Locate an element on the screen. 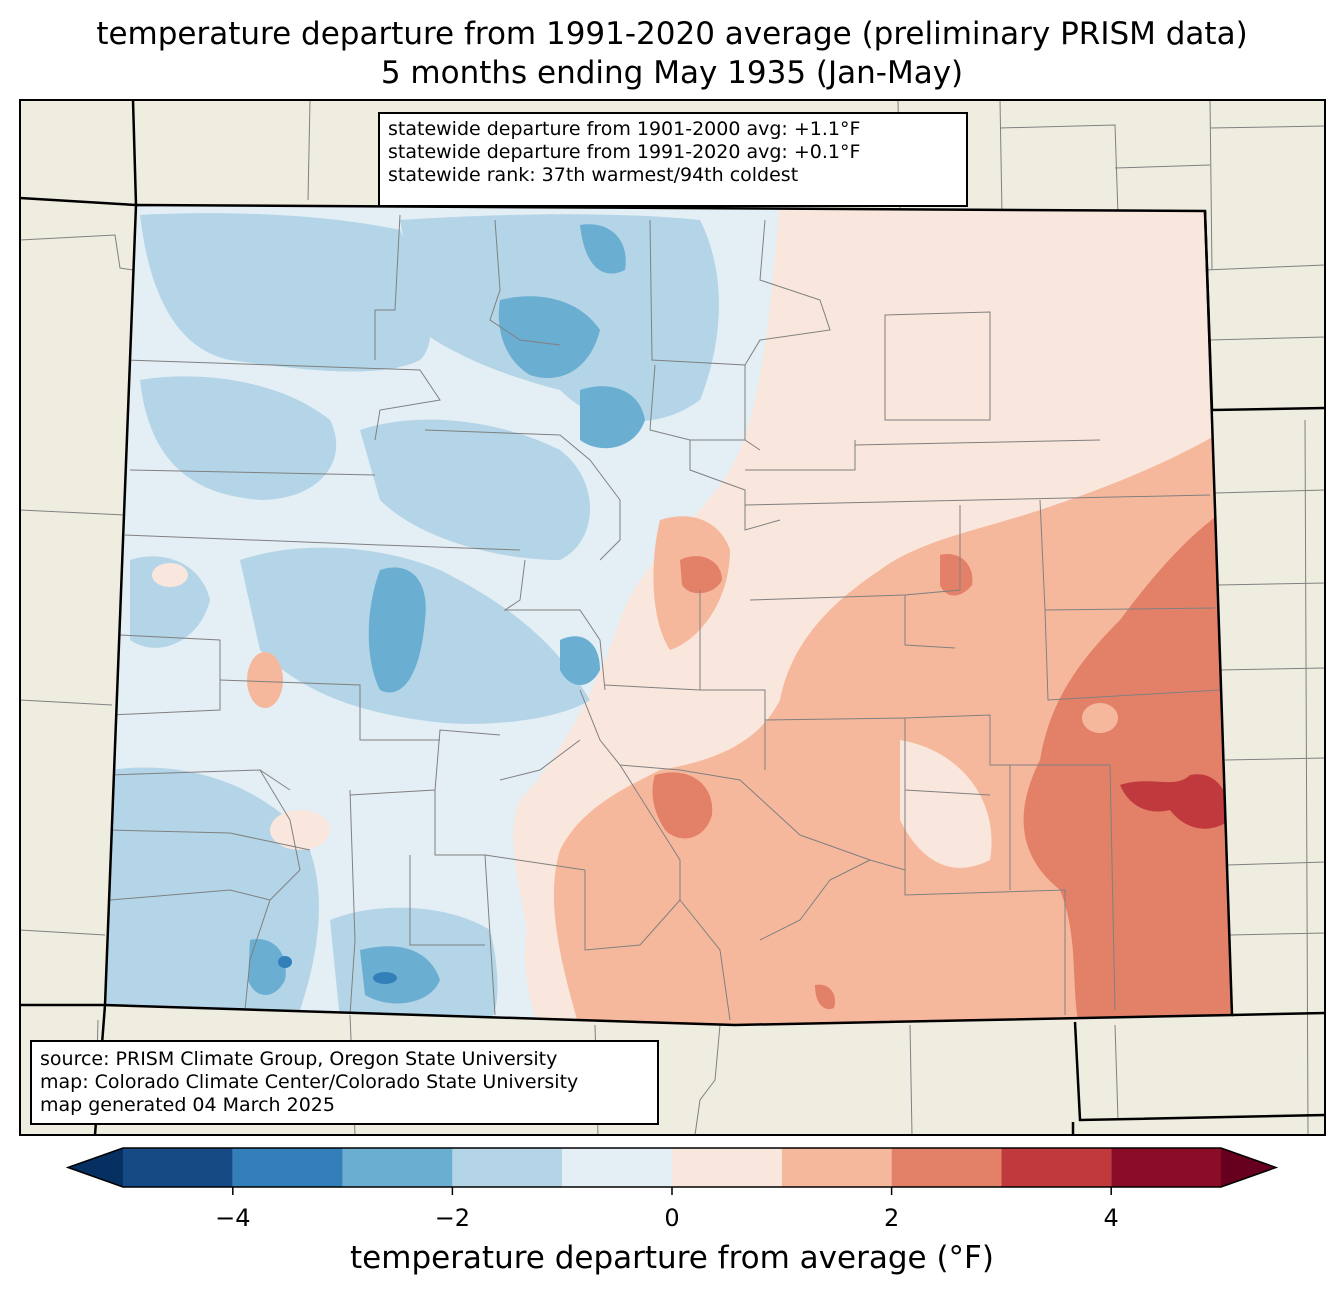 The height and width of the screenshot is (1299, 1344). colorbar-tick-label: 4 is located at coordinates (1111, 1218).